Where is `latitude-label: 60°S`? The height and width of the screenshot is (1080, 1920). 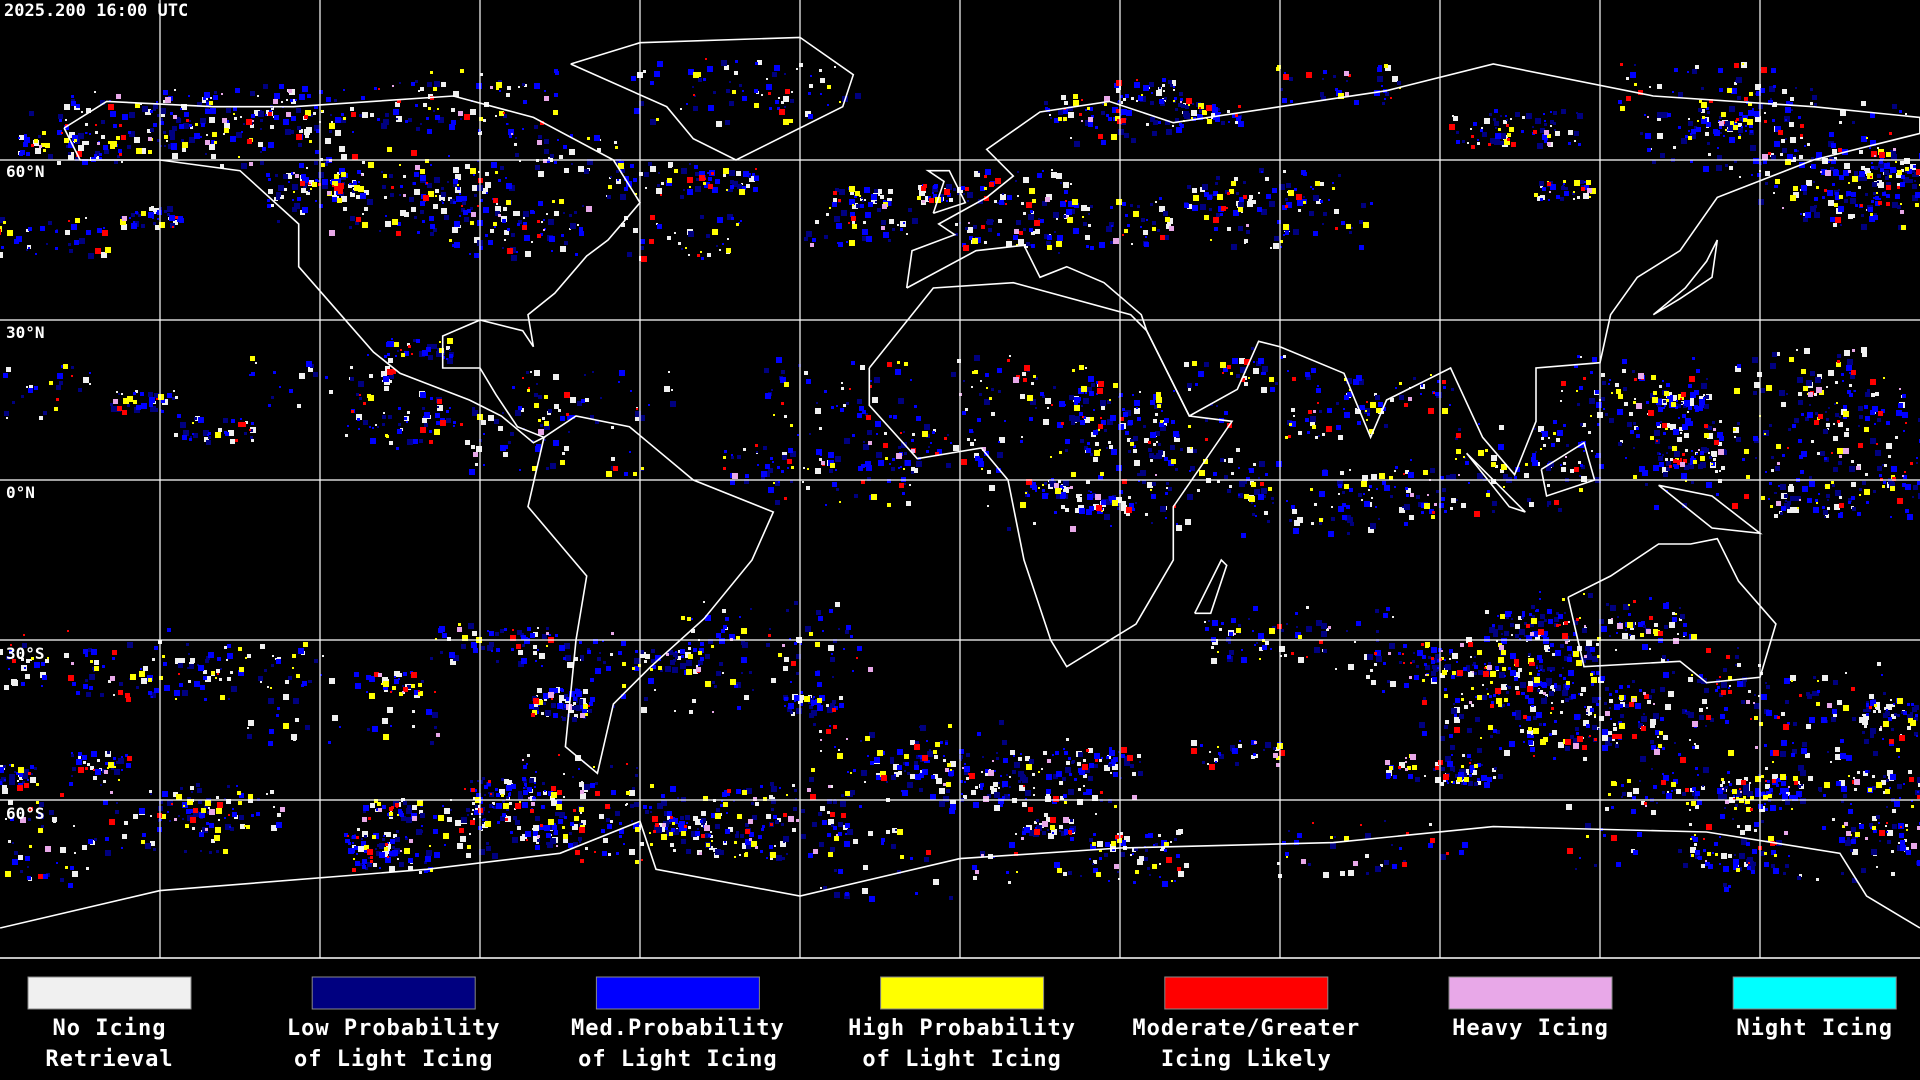
latitude-label: 60°S is located at coordinates (25, 813).